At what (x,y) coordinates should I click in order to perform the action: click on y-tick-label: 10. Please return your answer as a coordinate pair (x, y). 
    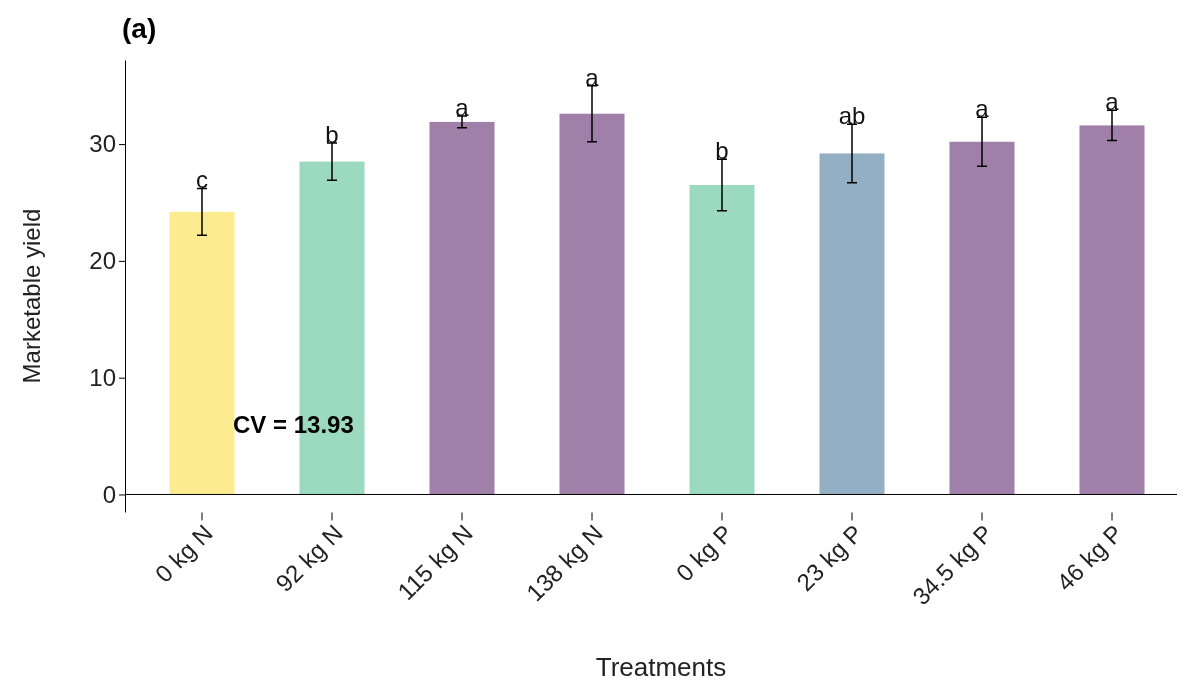
    Looking at the image, I should click on (102, 377).